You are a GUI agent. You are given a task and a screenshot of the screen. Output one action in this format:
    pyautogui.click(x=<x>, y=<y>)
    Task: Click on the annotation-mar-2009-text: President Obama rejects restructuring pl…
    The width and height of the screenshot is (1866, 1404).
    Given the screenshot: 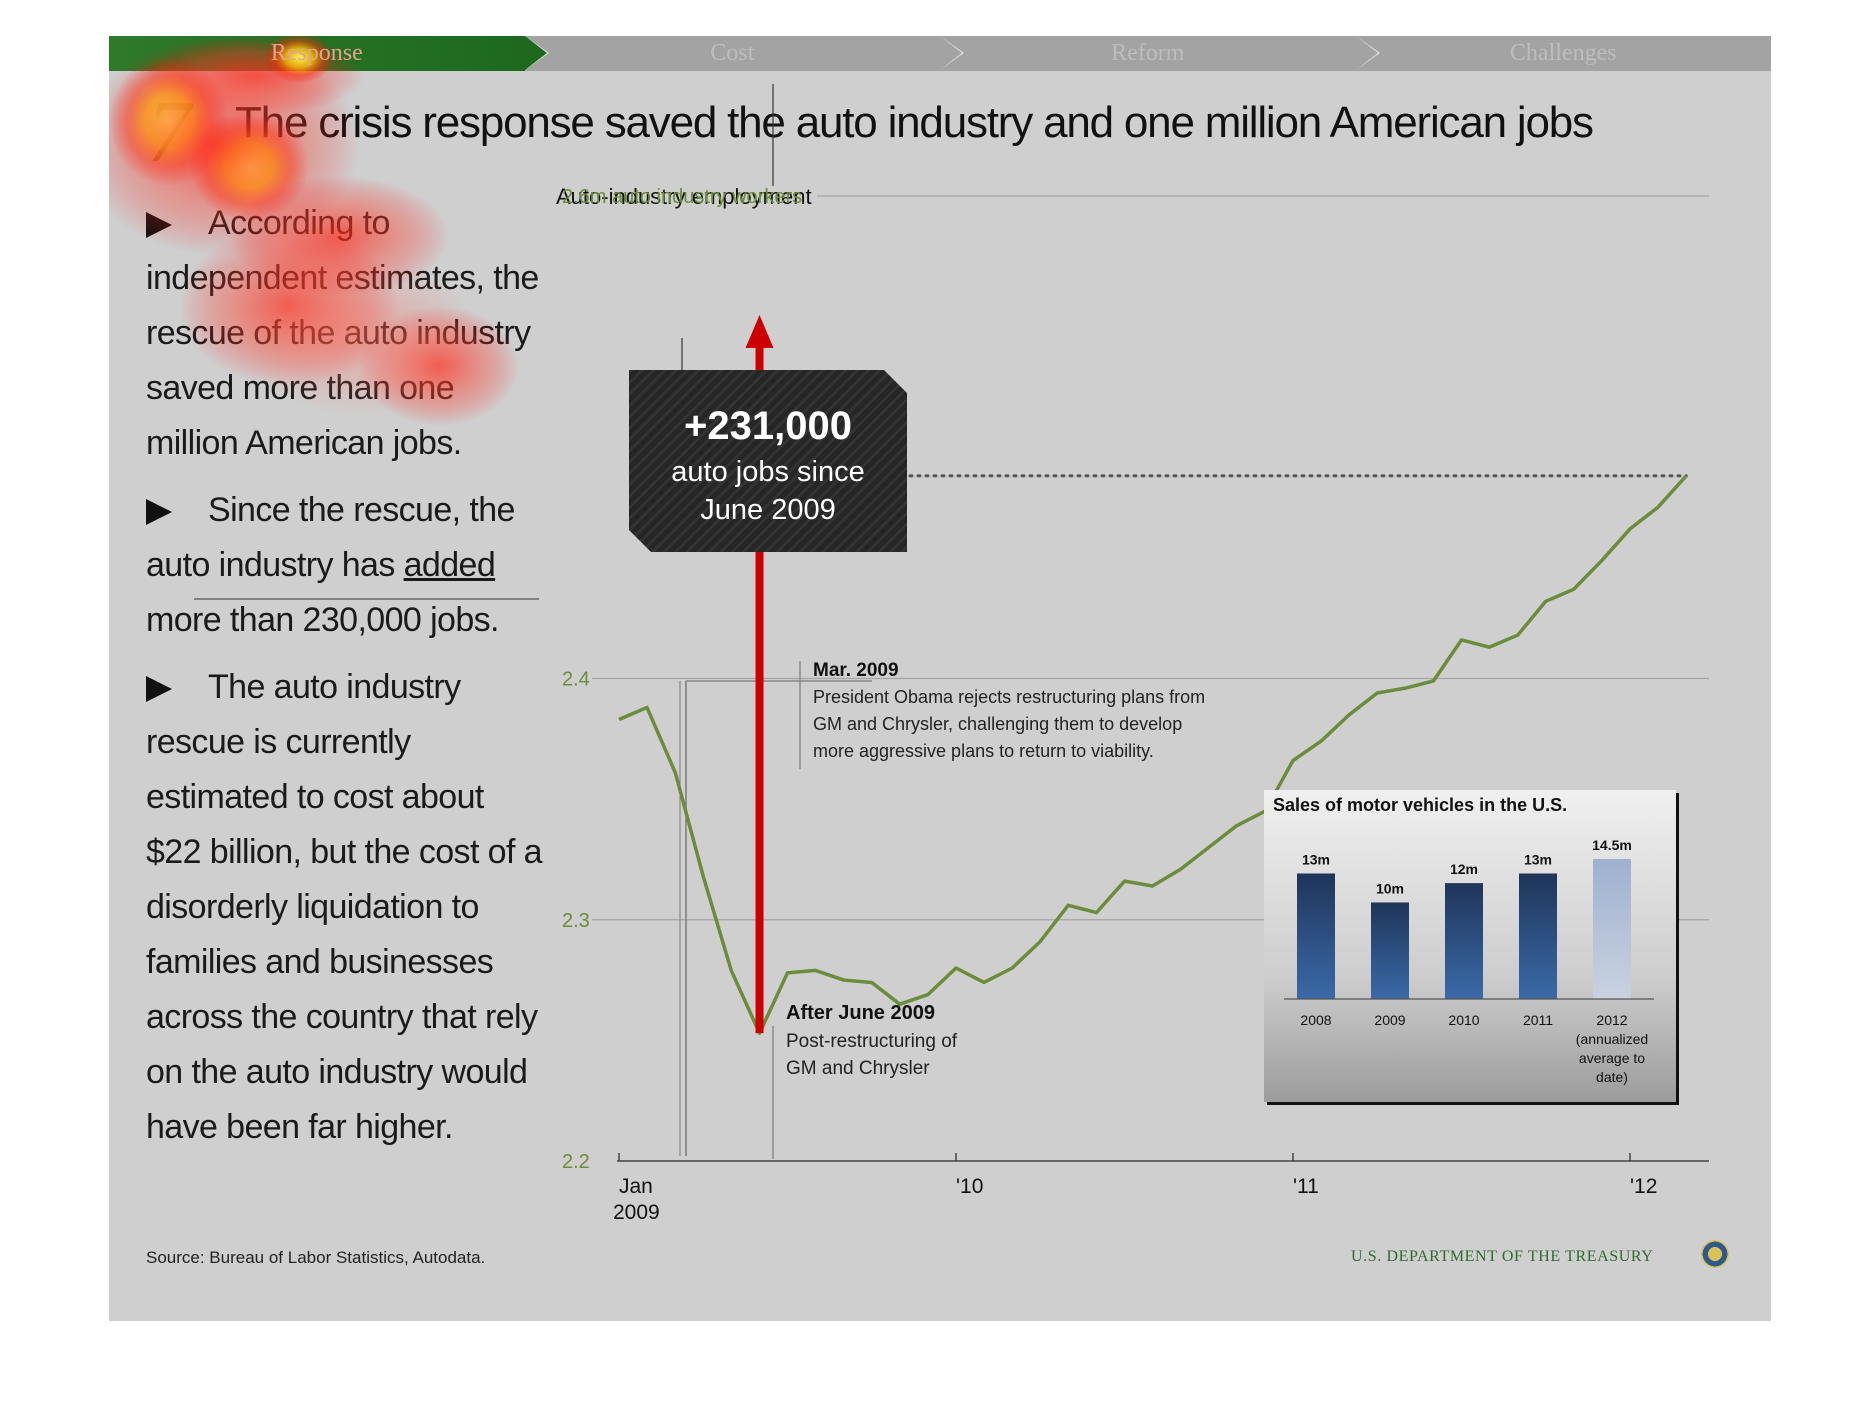 What is the action you would take?
    pyautogui.click(x=1009, y=697)
    